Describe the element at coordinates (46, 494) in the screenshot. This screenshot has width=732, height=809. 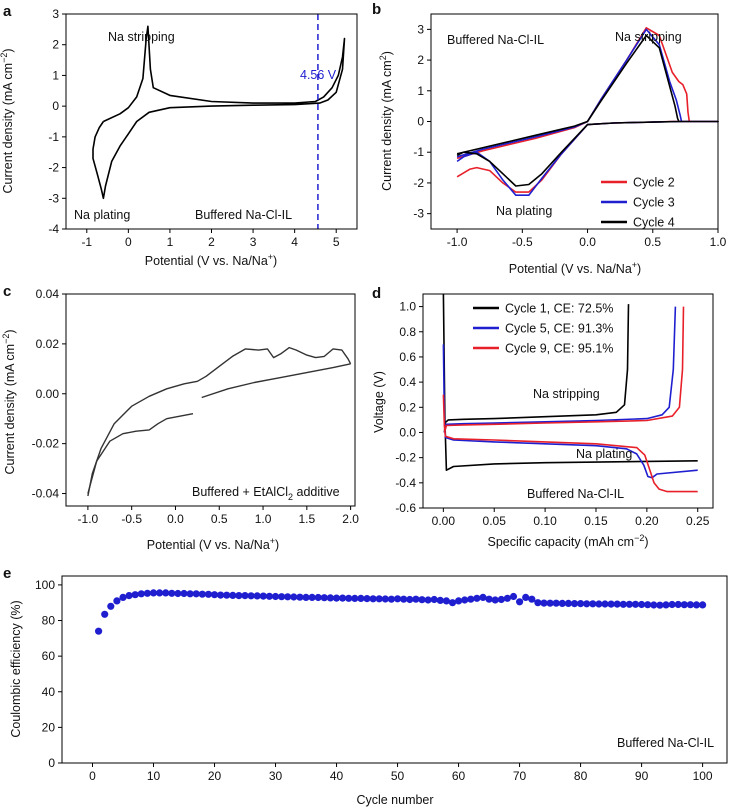
I see `panel-c-ytick-label: -0.04` at that location.